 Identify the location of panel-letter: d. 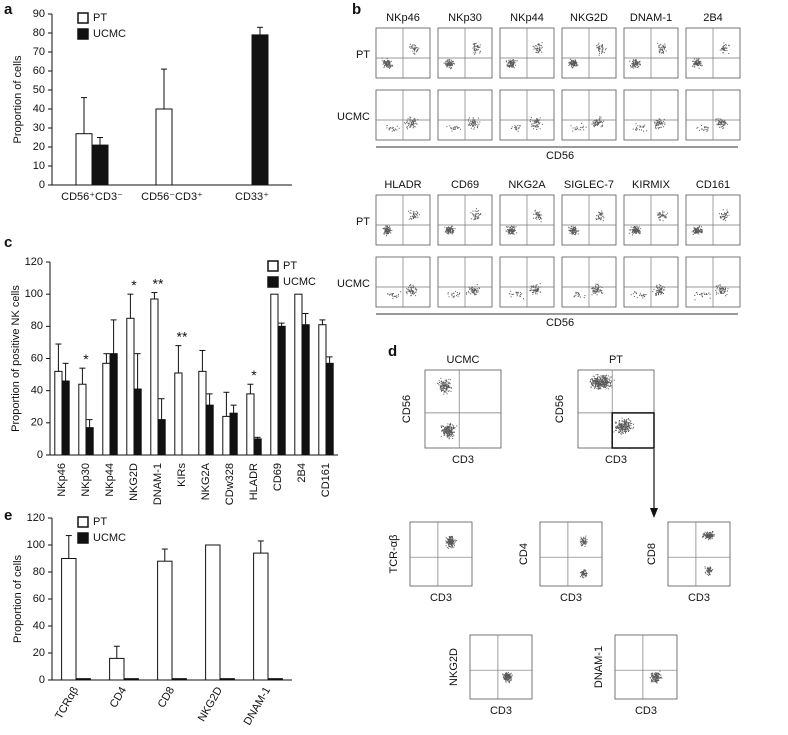
(392, 351).